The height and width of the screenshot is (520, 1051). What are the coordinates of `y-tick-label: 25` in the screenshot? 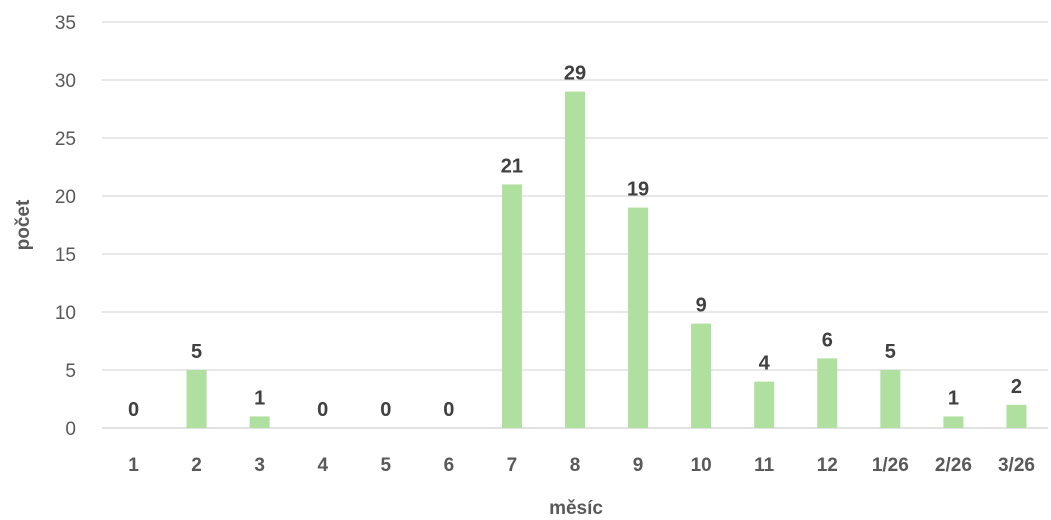 It's located at (65, 139).